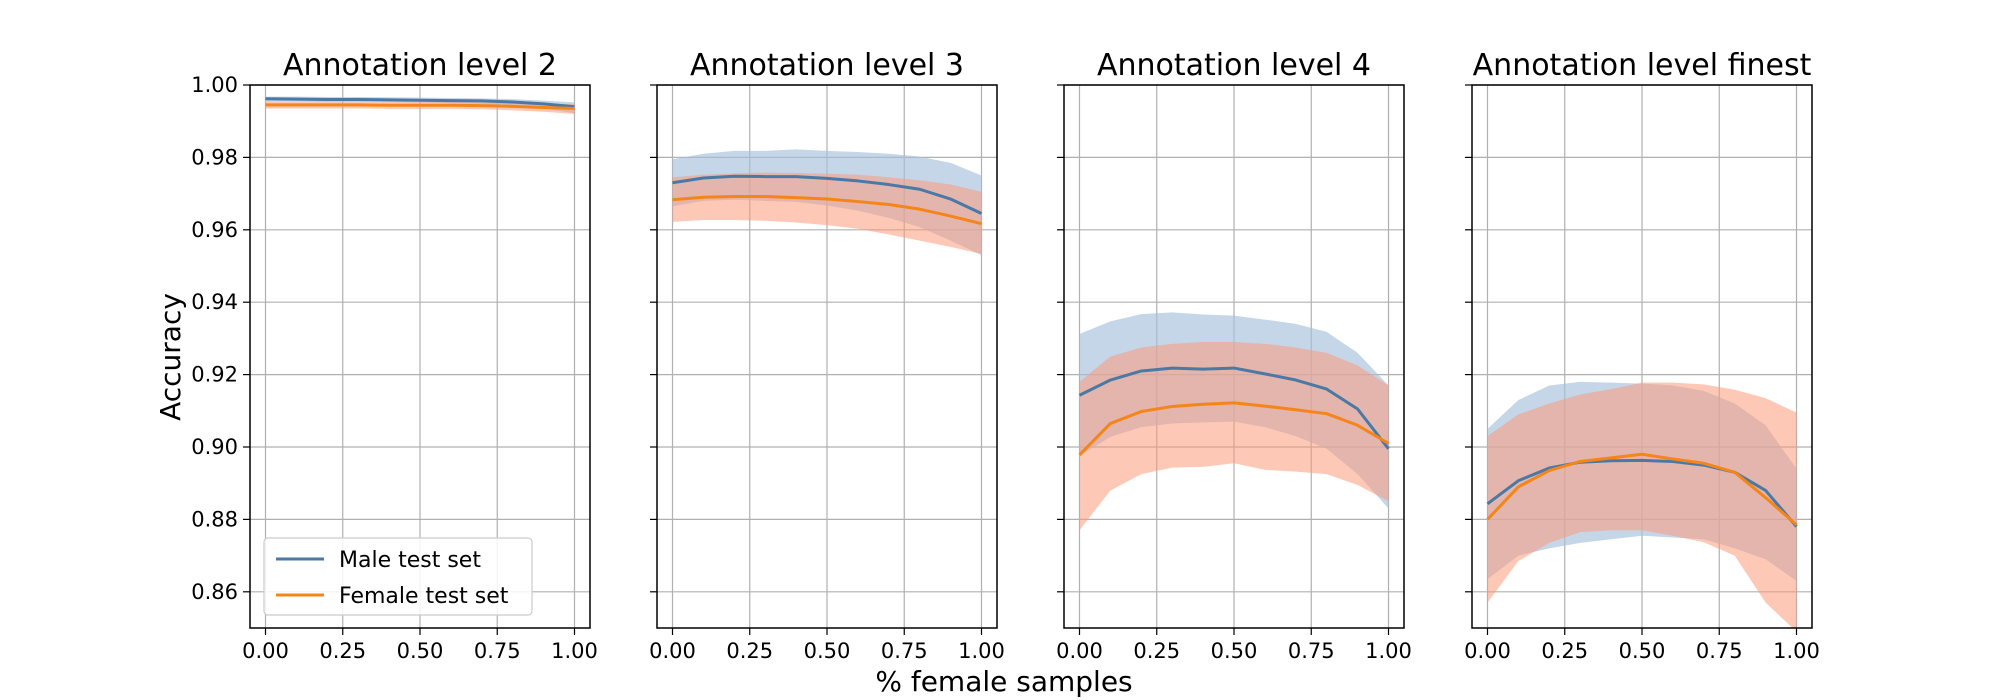  What do you see at coordinates (170, 357) in the screenshot?
I see `figure-ylabel: Accuracy` at bounding box center [170, 357].